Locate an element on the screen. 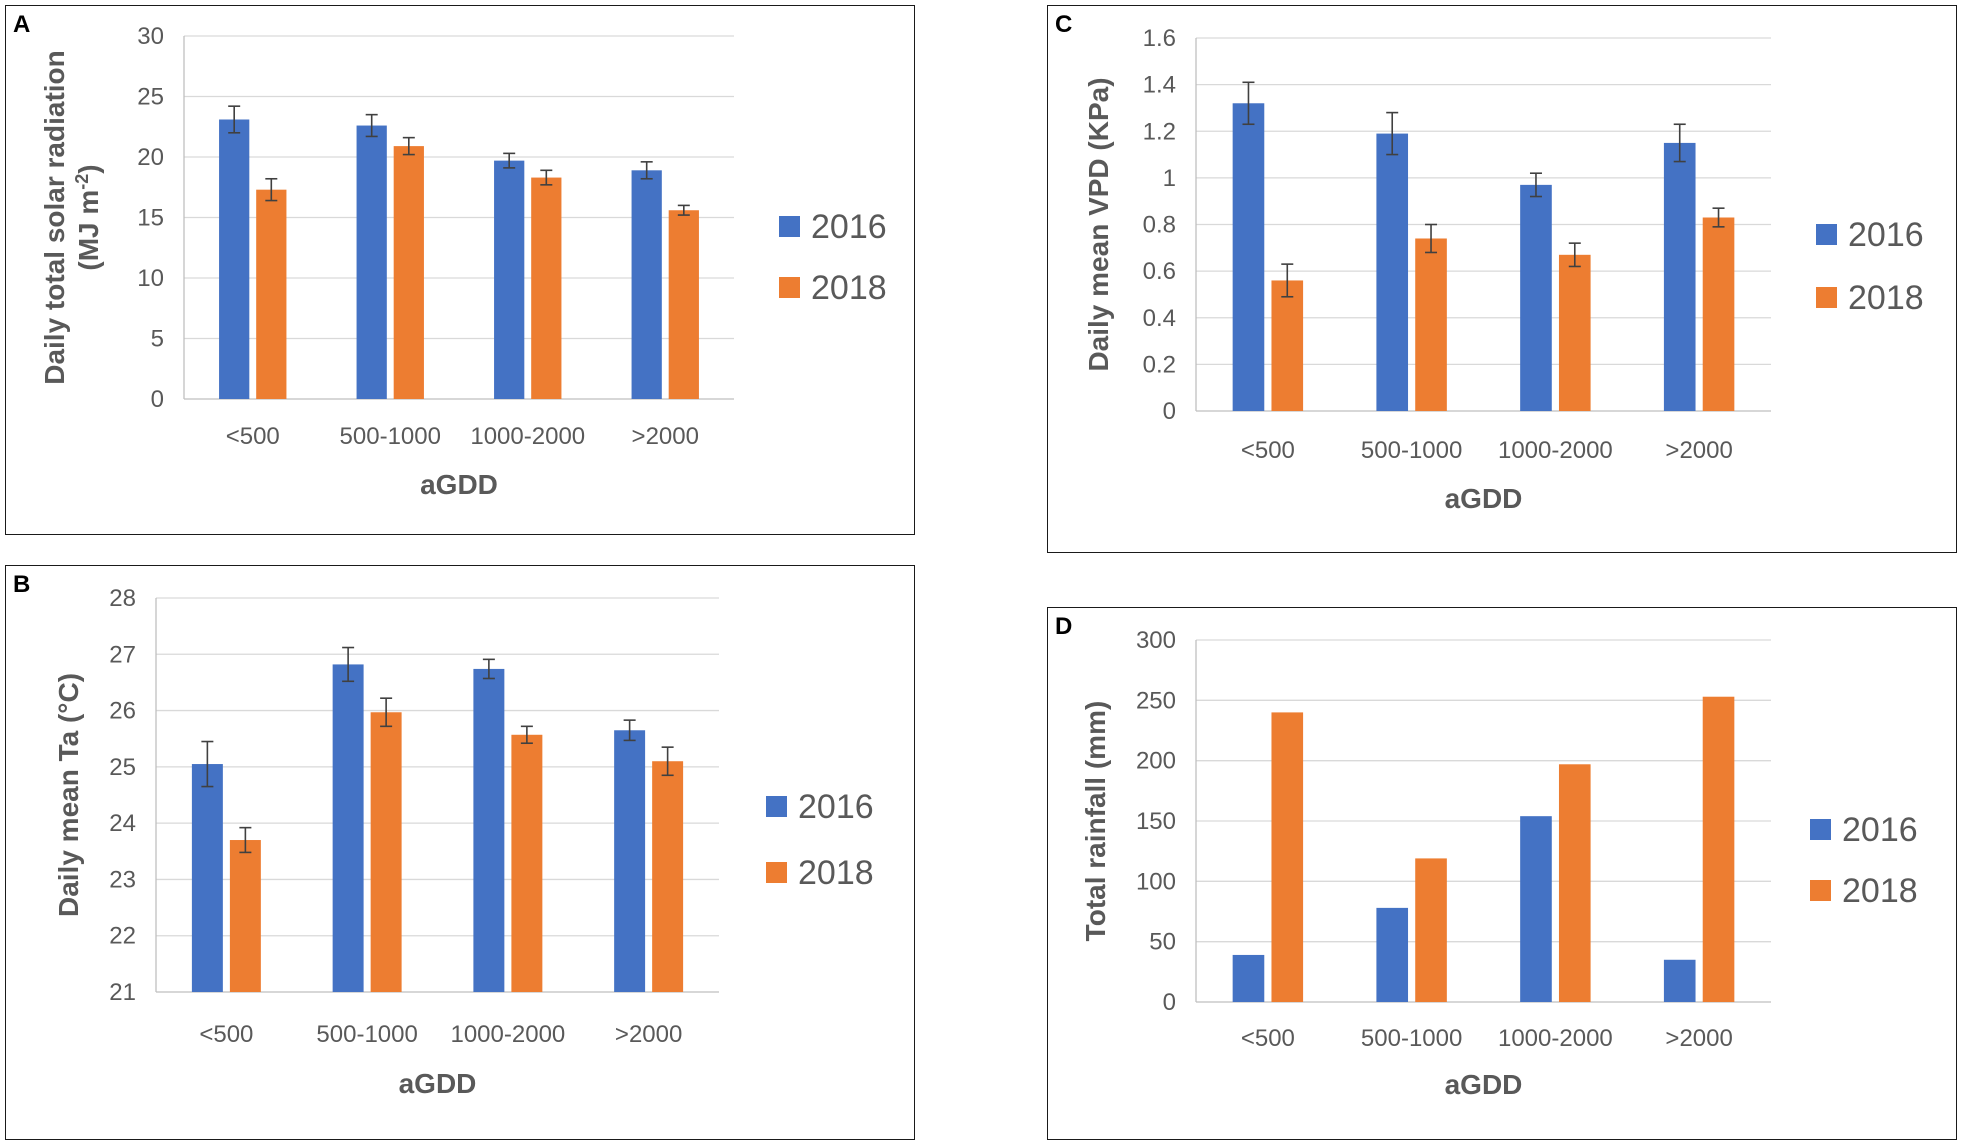 Image resolution: width=1962 pixels, height=1145 pixels. panel-label-a: A is located at coordinates (22, 24).